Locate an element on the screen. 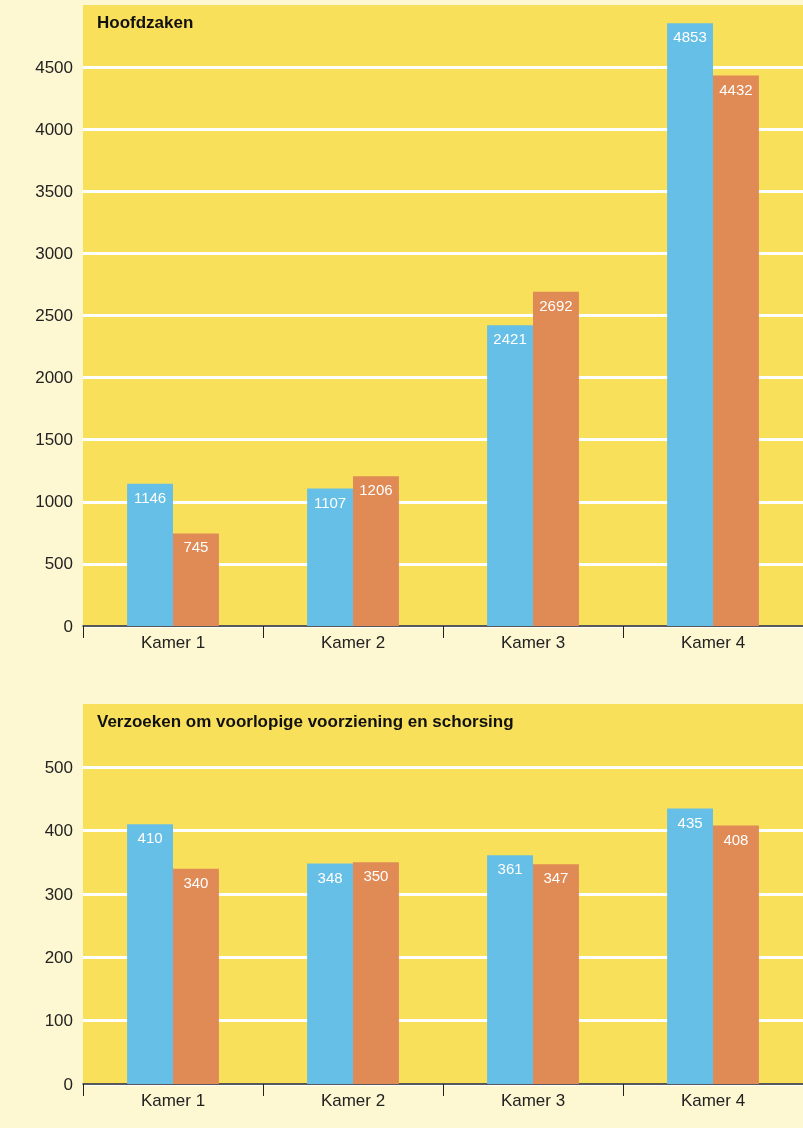 This screenshot has height=1128, width=803. data-label: 410 is located at coordinates (150, 838).